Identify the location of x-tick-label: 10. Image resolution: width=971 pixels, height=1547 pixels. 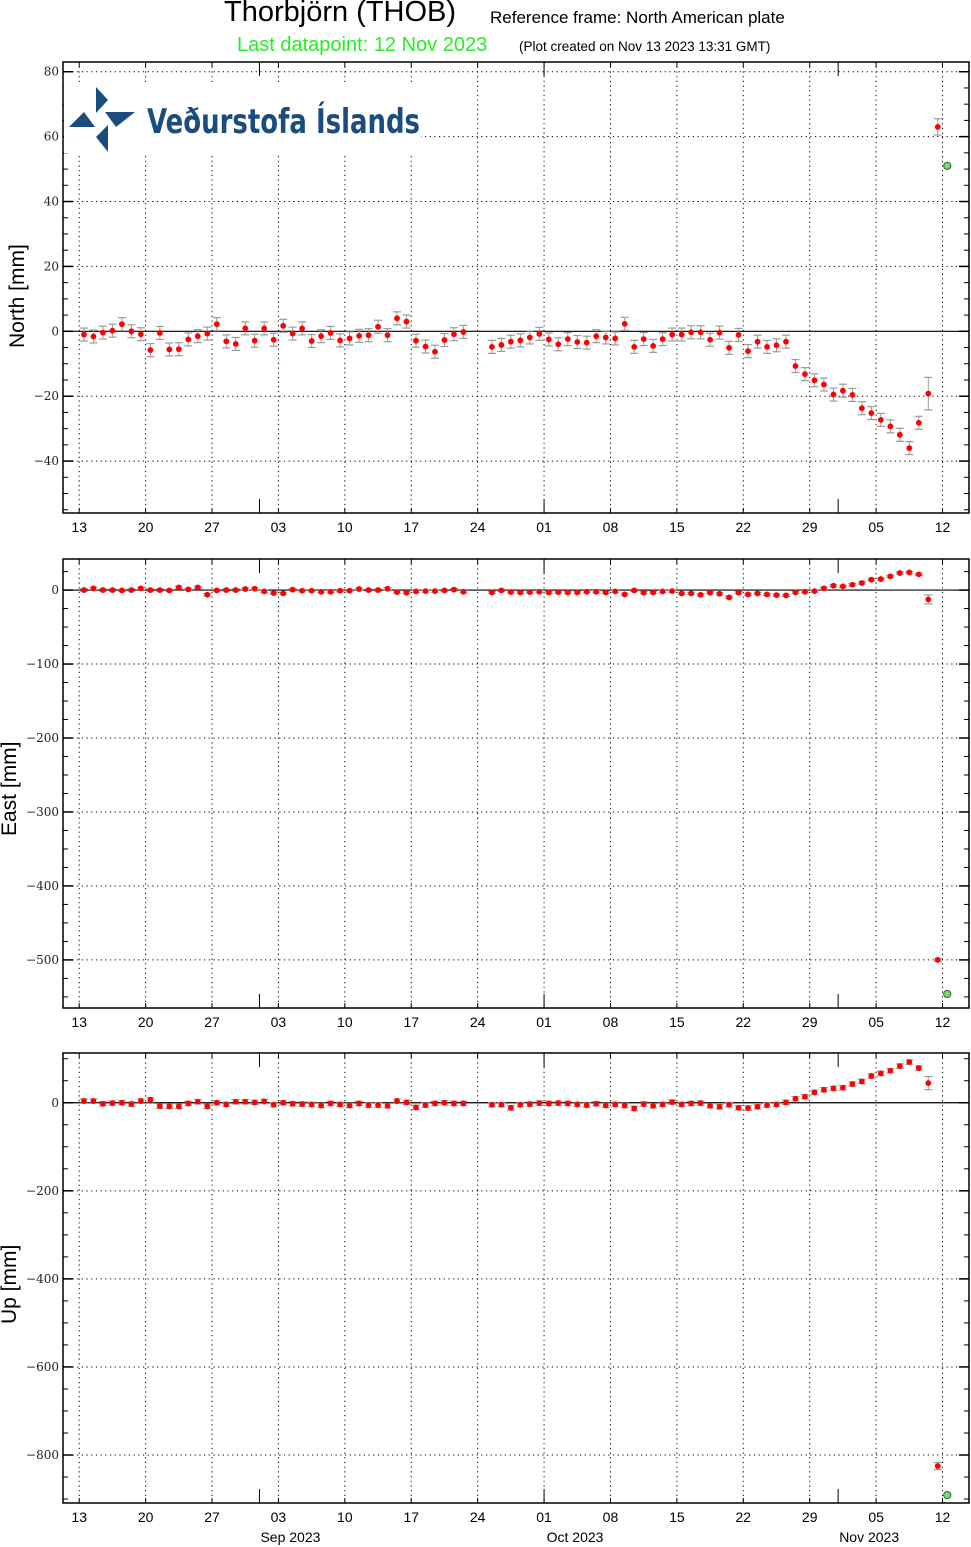
(345, 1022).